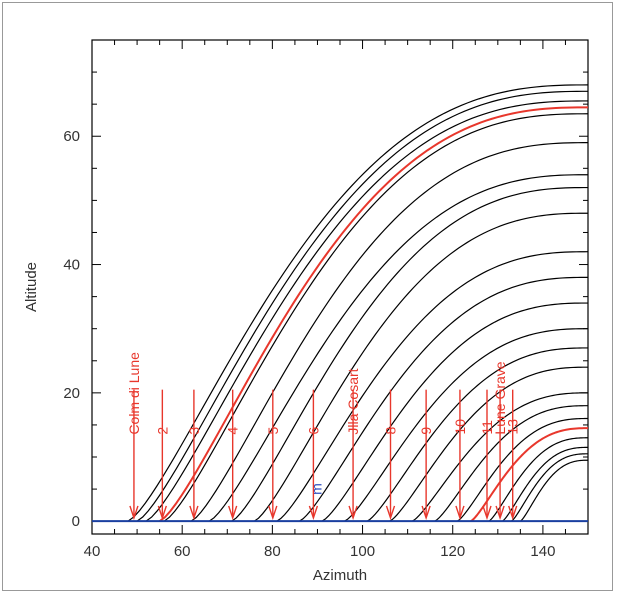 The image size is (617, 595). I want to click on x-tick-label: 120, so click(452, 551).